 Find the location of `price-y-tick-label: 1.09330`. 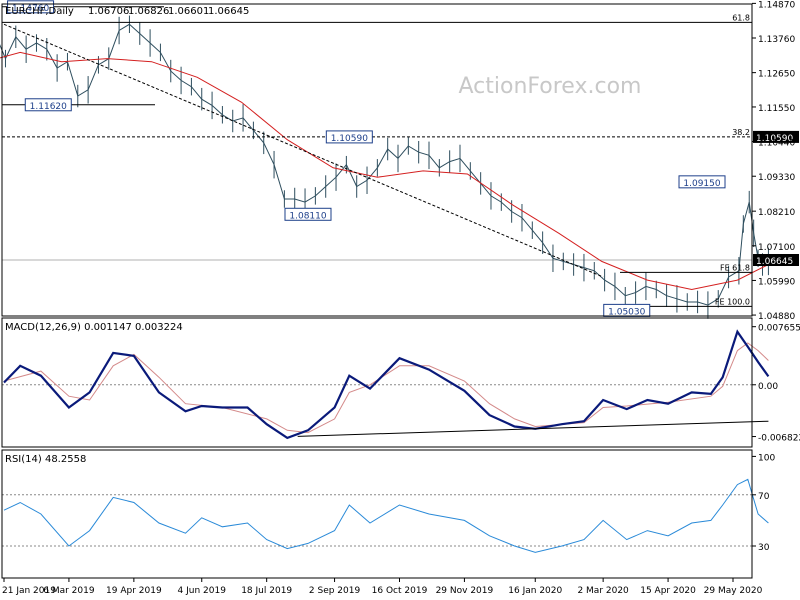

price-y-tick-label: 1.09330 is located at coordinates (776, 178).